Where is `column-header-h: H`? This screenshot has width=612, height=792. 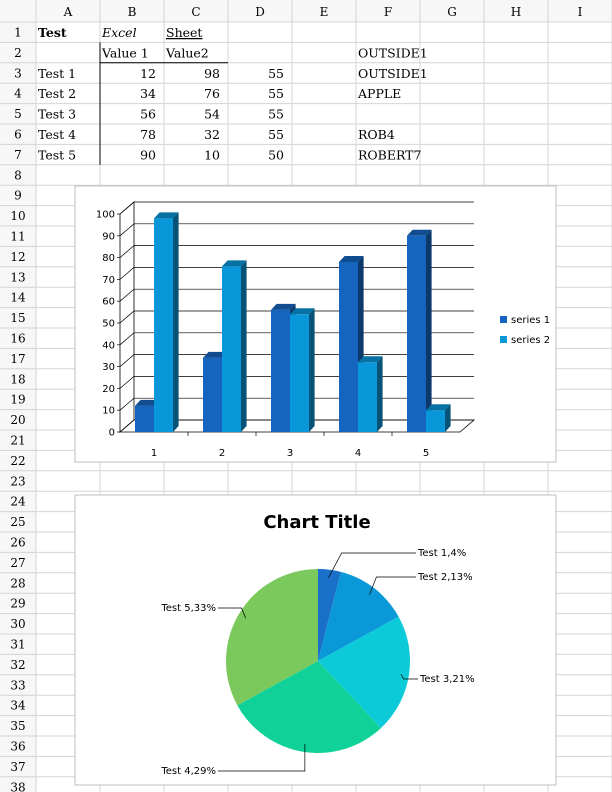 column-header-h: H is located at coordinates (516, 12).